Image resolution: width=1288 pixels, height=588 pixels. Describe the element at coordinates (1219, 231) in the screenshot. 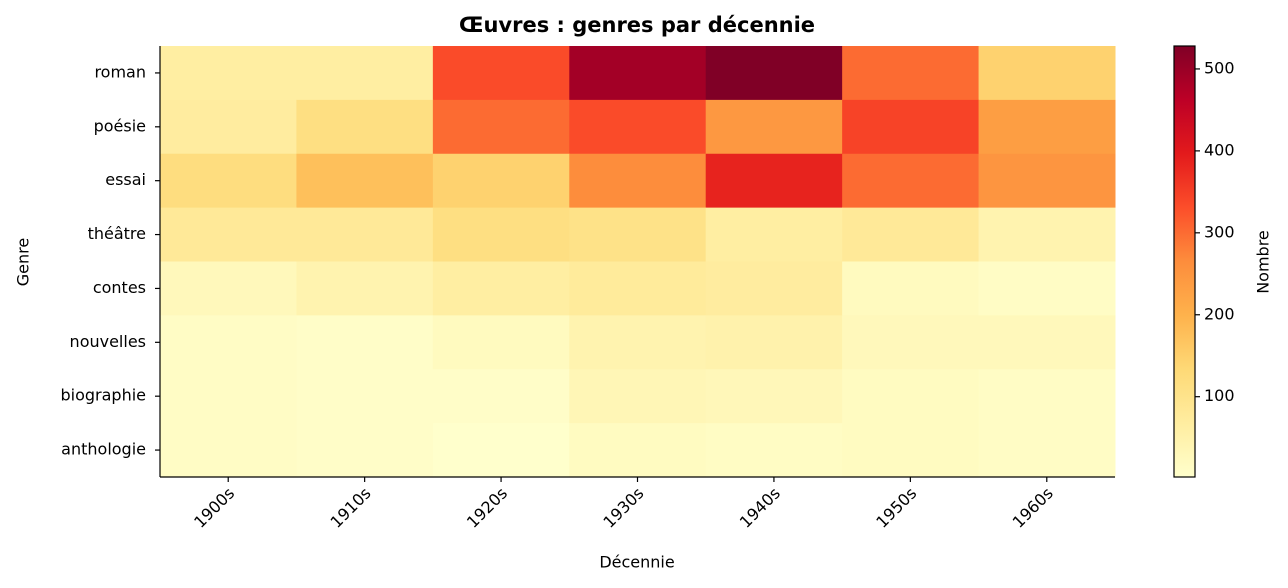

I see `colorbar-tick-label: 300` at that location.